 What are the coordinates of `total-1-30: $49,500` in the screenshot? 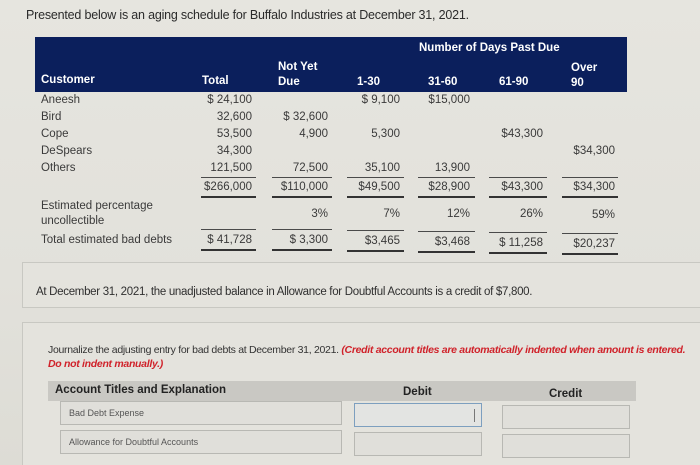 It's located at (379, 187).